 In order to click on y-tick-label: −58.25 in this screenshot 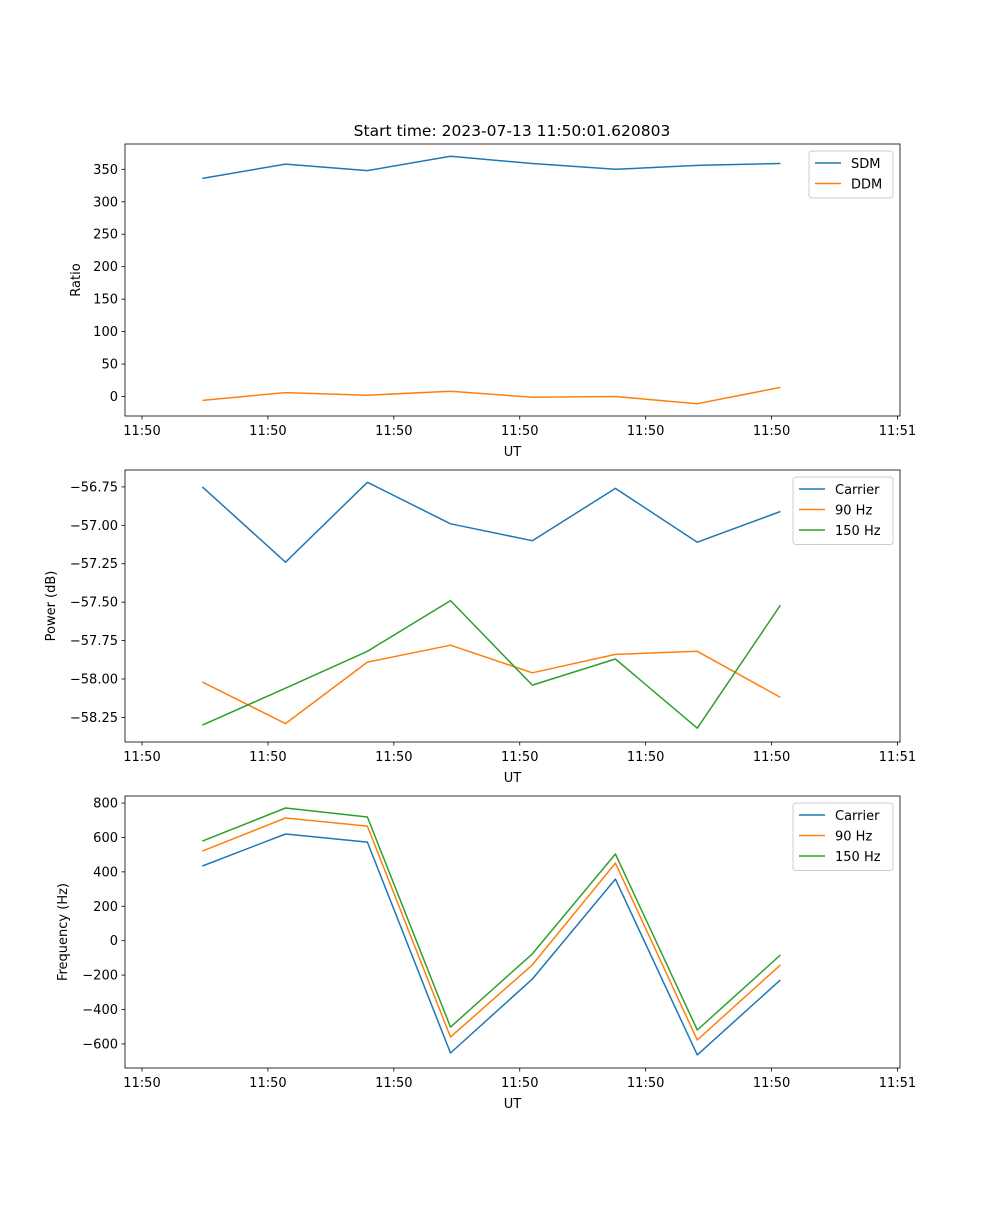, I will do `click(94, 718)`.